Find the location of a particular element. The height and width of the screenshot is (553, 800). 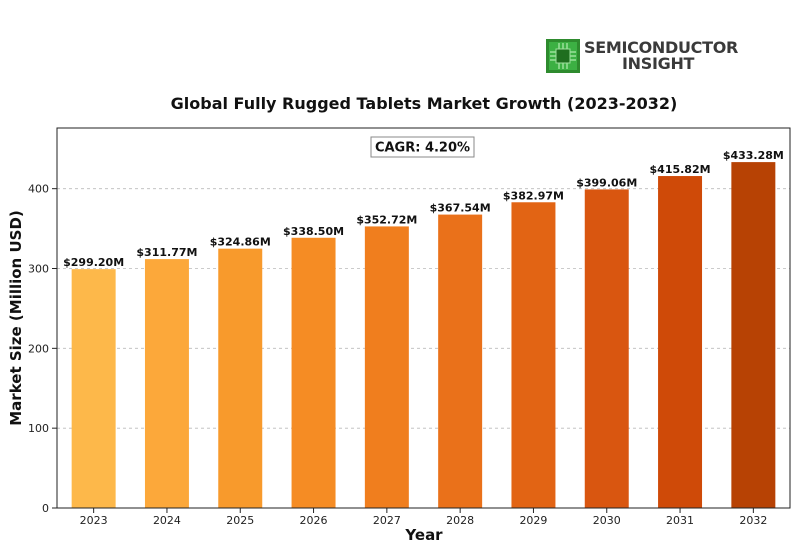

data-label-2030: $399.06M is located at coordinates (606, 182).